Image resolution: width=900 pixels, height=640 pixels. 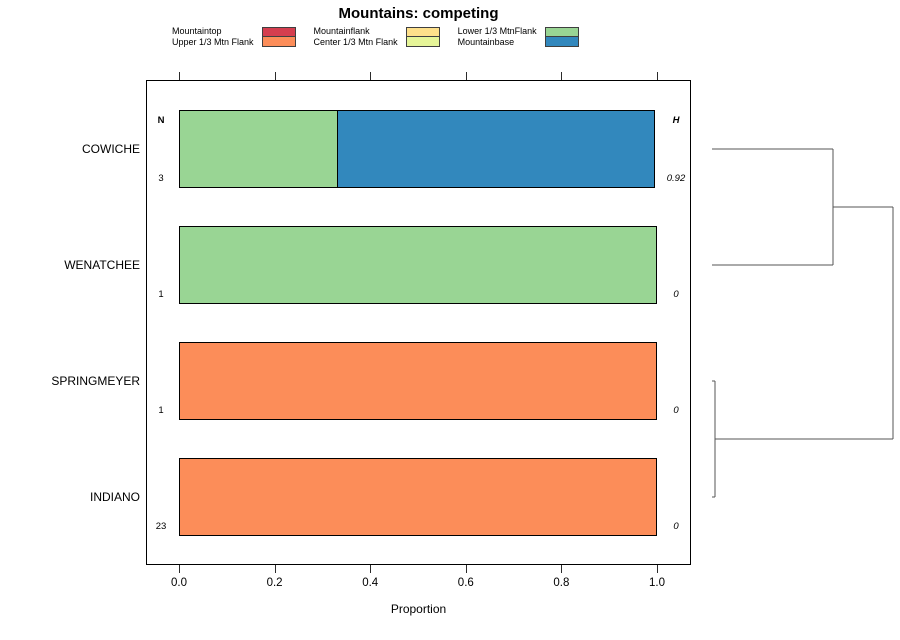 I want to click on x-axis-title: Proportion, so click(x=418, y=609).